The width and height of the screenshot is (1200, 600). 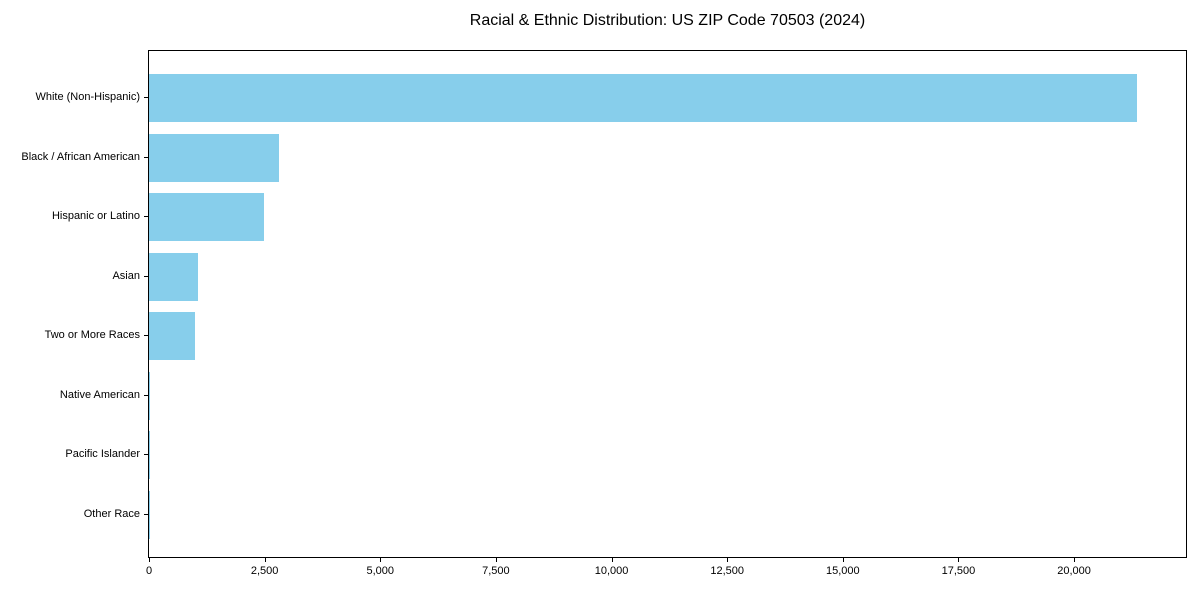 I want to click on x-tick-label: 12,500, so click(x=727, y=571).